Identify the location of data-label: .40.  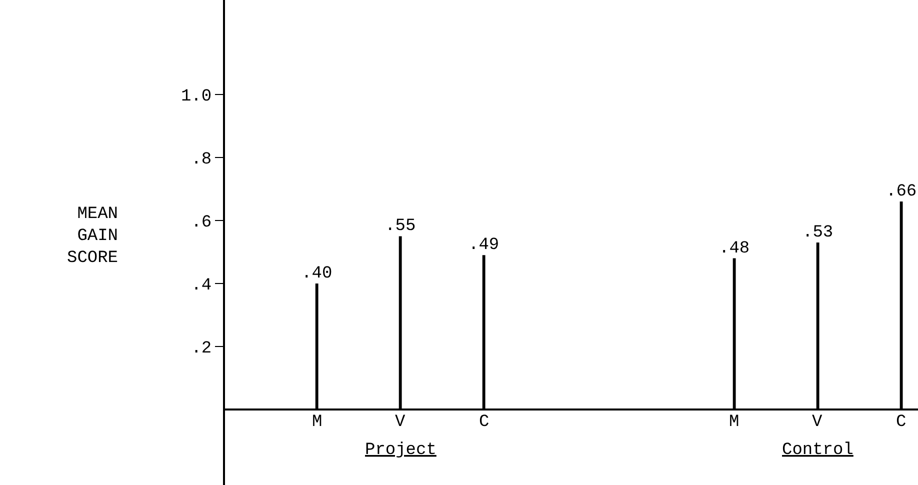
(317, 274).